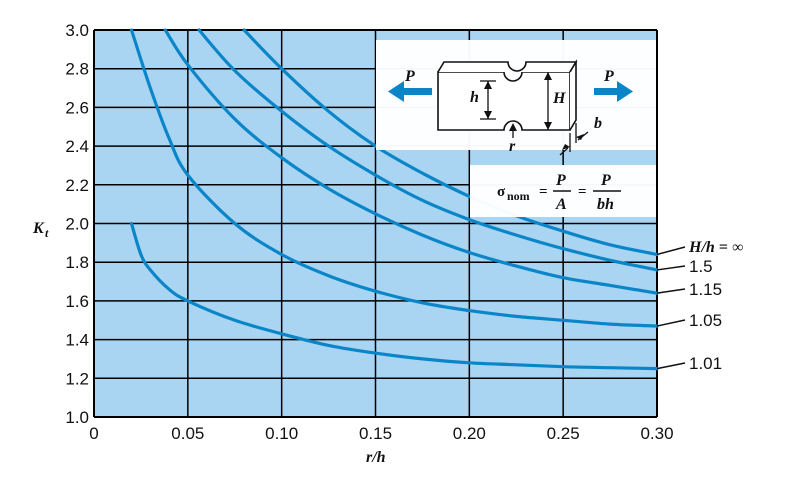 The width and height of the screenshot is (788, 480). Describe the element at coordinates (77, 224) in the screenshot. I see `y-tick-label: 2.0` at that location.